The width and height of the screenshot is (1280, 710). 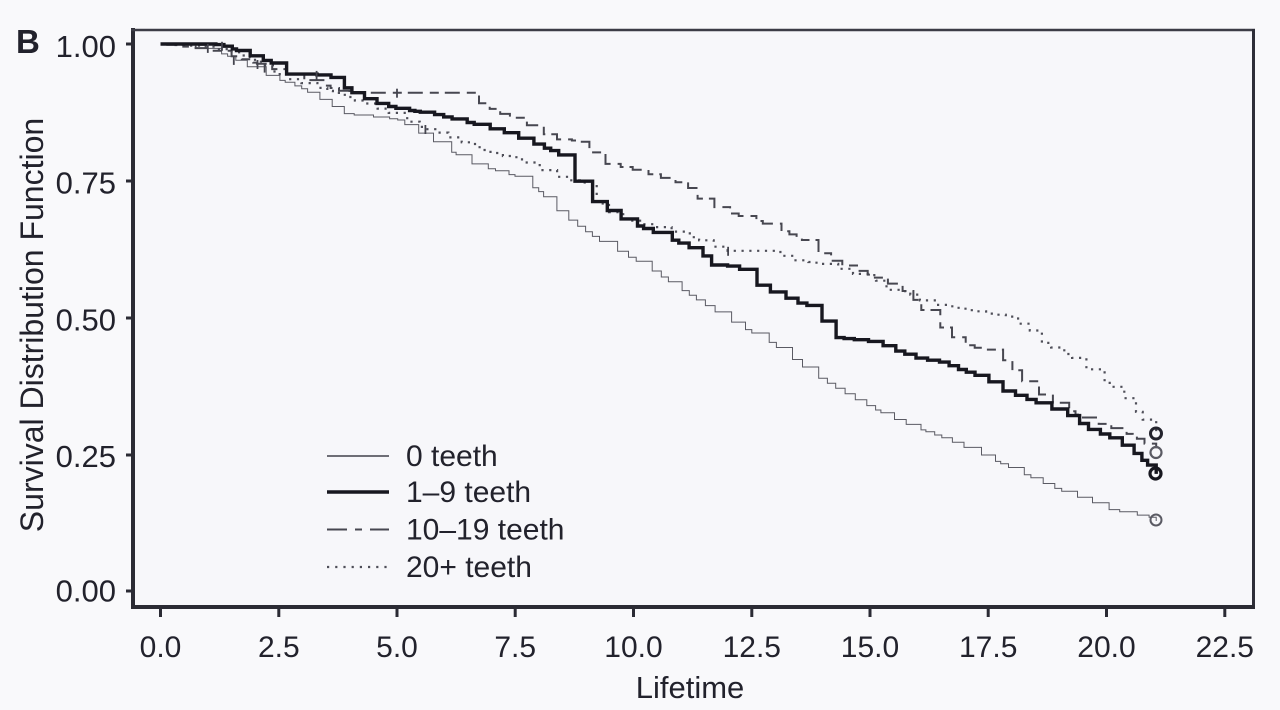 What do you see at coordinates (86, 320) in the screenshot?
I see `svg-text: 0.50` at bounding box center [86, 320].